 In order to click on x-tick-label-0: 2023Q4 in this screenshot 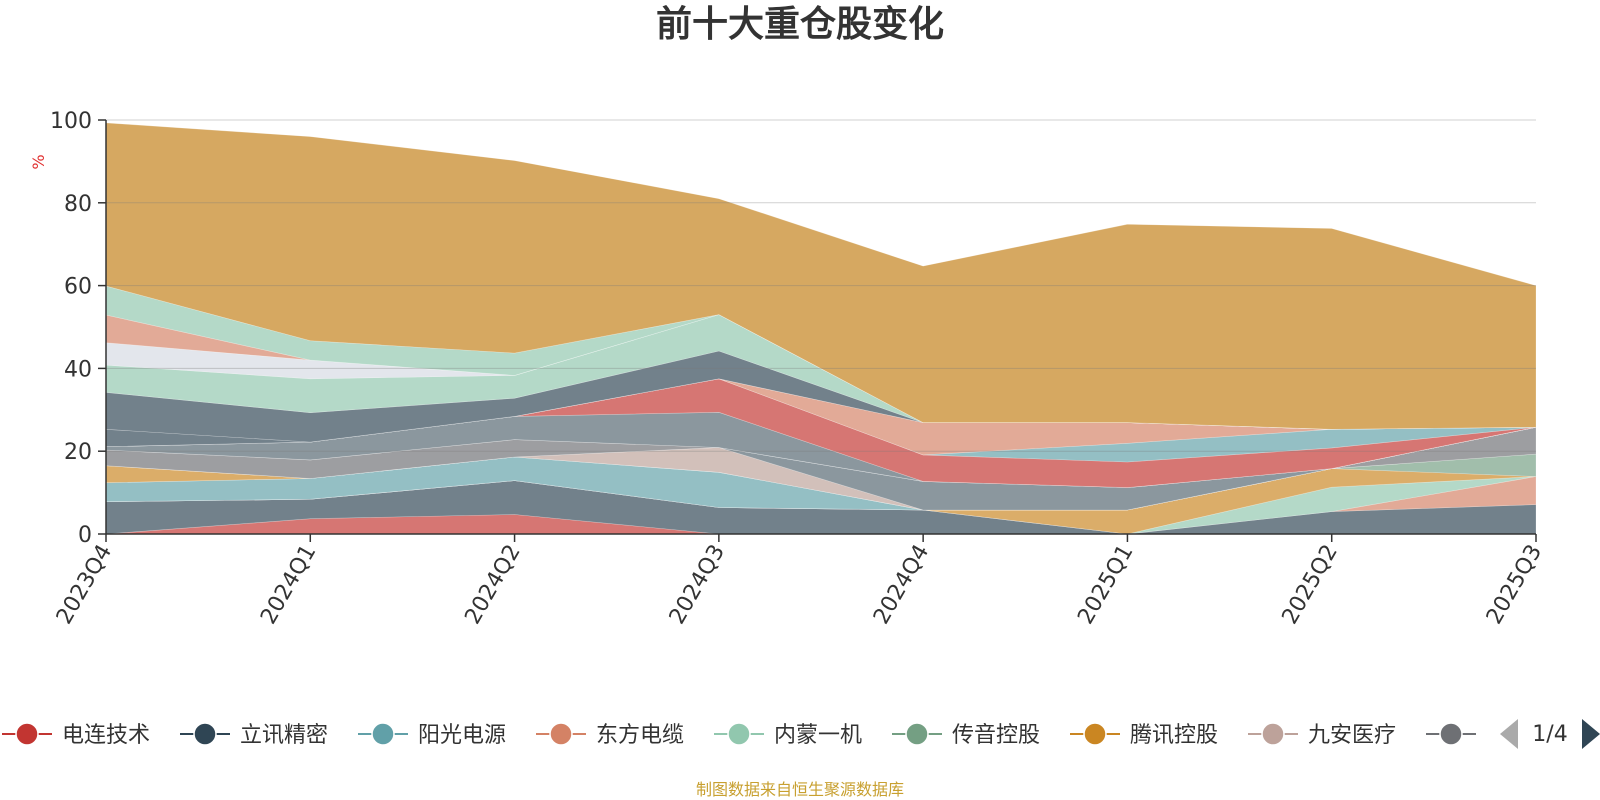, I will do `click(84, 585)`.